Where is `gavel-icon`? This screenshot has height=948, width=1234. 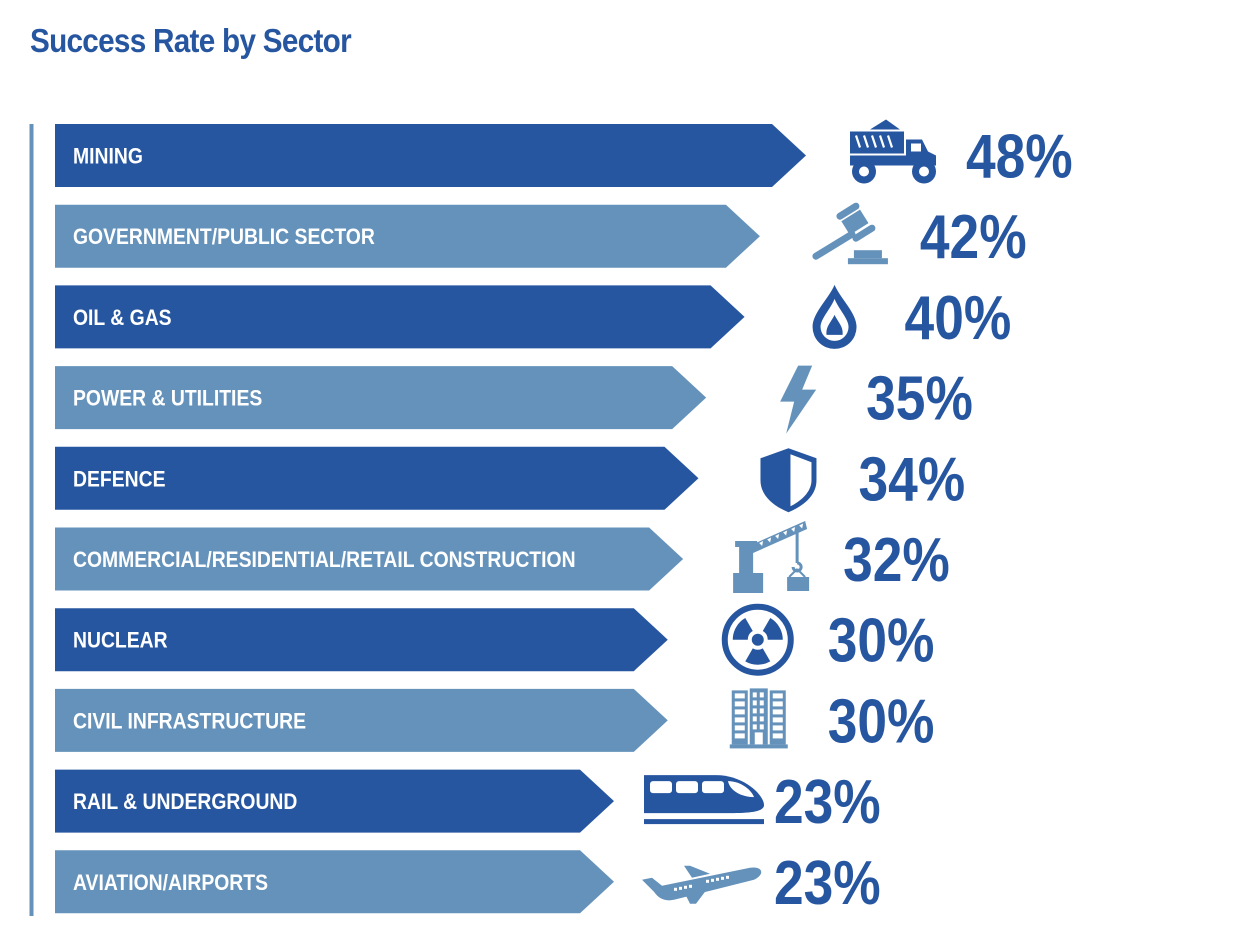
gavel-icon is located at coordinates (850, 233).